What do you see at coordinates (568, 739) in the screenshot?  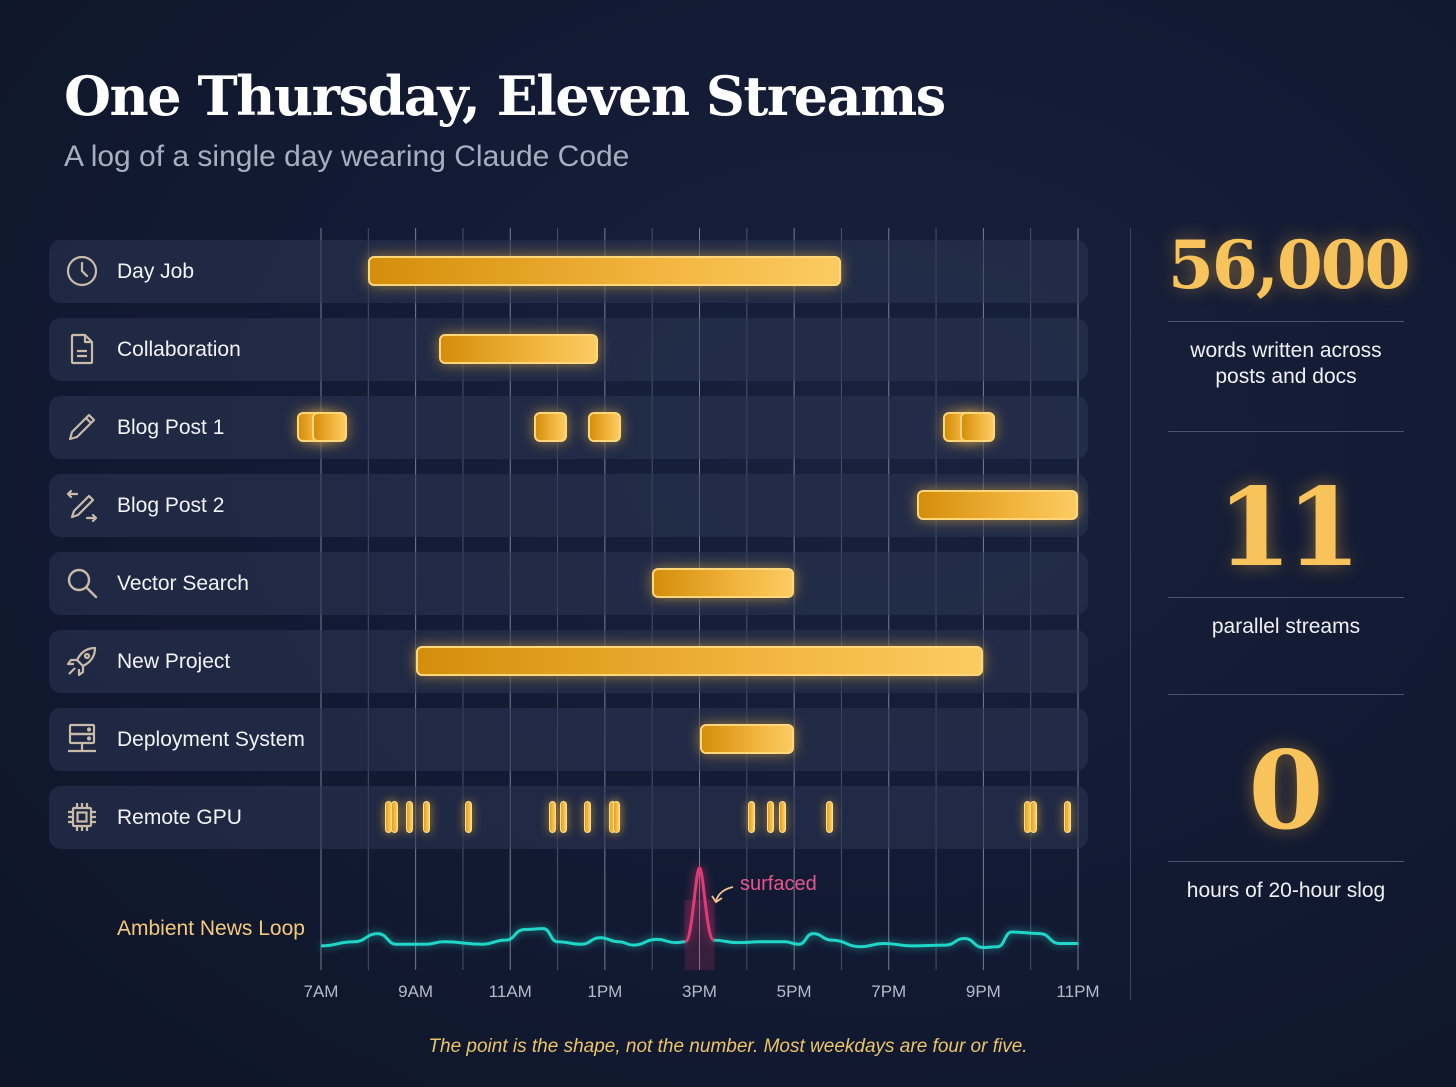 I see `stream-row-deployment-system: Deployment System` at bounding box center [568, 739].